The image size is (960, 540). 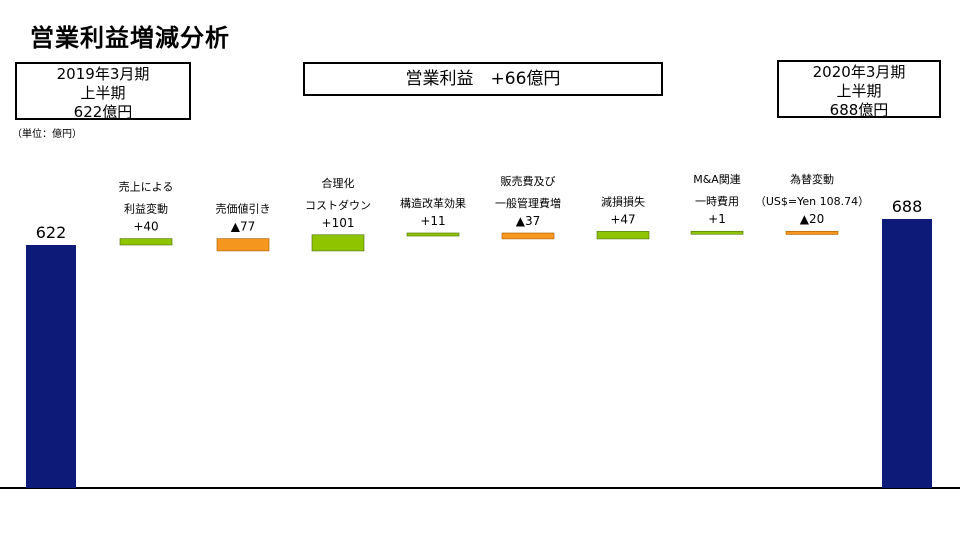 I want to click on step-category-label: M&A関連, so click(x=717, y=179).